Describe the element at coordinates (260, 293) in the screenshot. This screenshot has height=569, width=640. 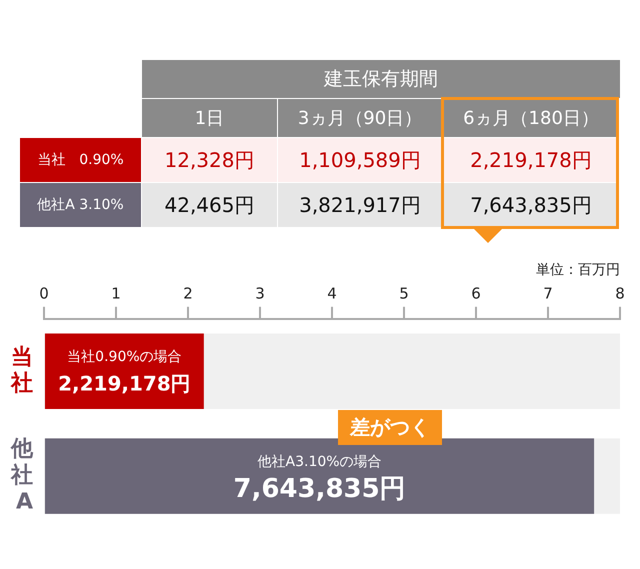
I see `x-tick-label: 3` at that location.